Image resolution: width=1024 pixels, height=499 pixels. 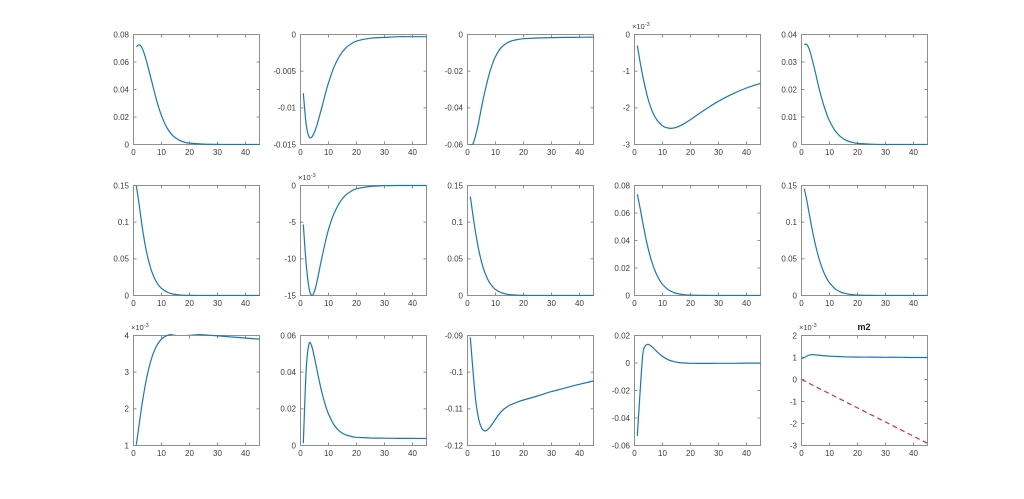 I want to click on subplot-svg: 0 10 20 30 40 -0.015 -0.01 -0.005 0, so click(x=350, y=93).